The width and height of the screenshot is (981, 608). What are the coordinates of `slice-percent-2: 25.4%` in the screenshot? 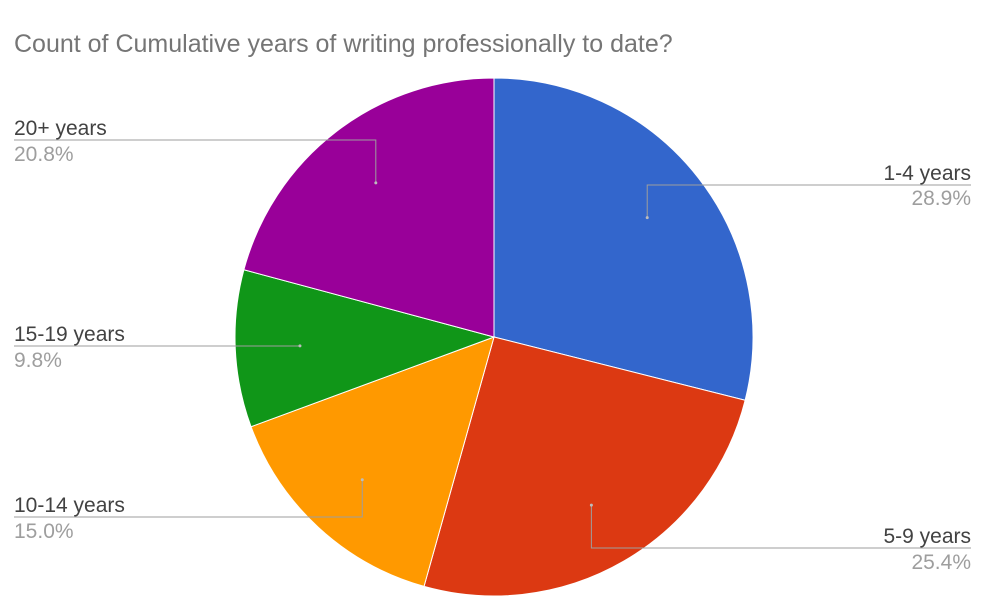 It's located at (941, 562).